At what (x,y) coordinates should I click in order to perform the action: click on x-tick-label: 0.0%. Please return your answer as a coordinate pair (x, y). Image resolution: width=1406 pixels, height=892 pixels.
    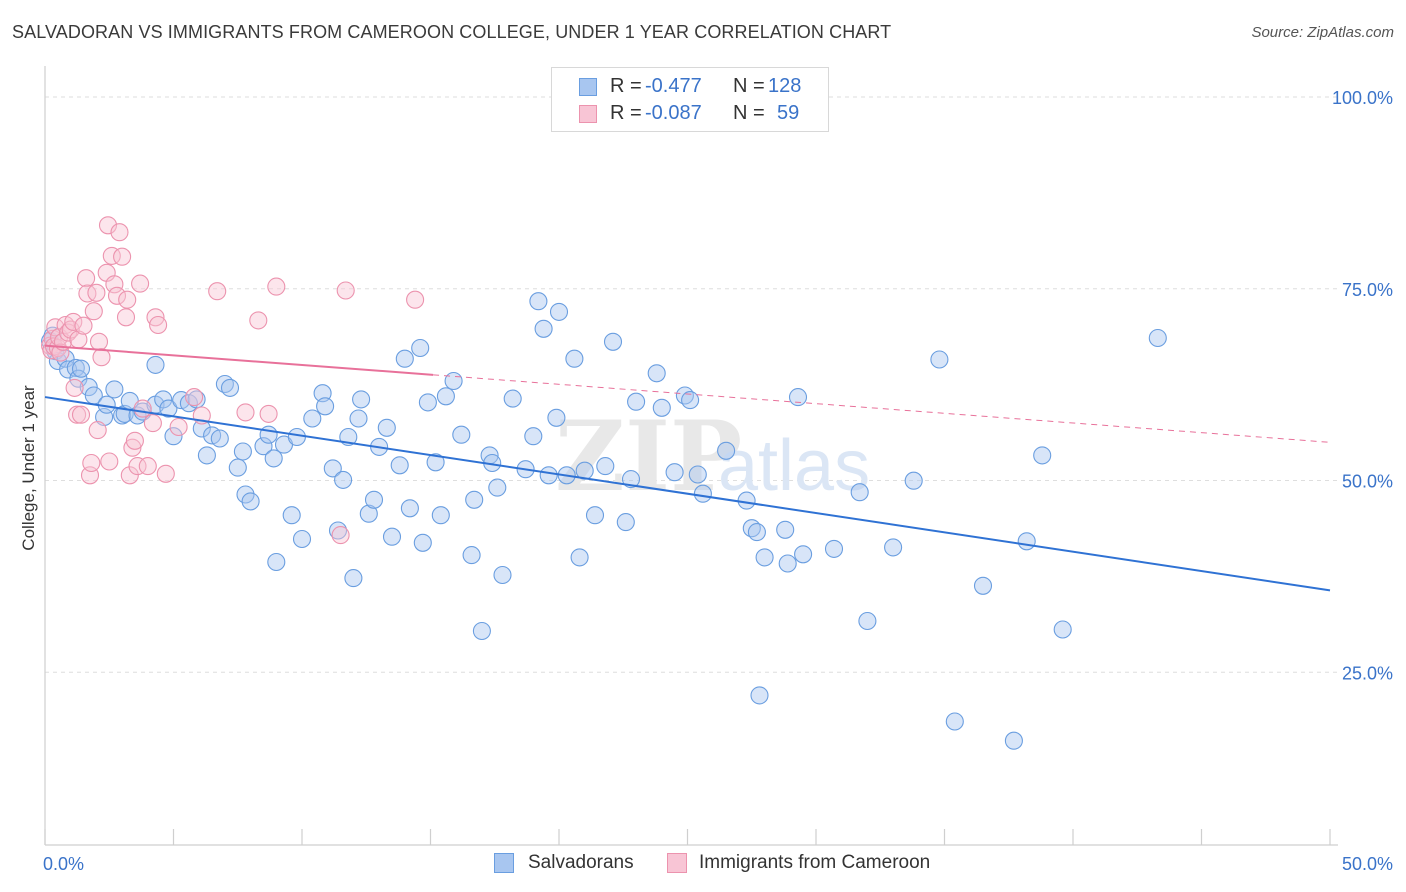
    Looking at the image, I should click on (63, 864).